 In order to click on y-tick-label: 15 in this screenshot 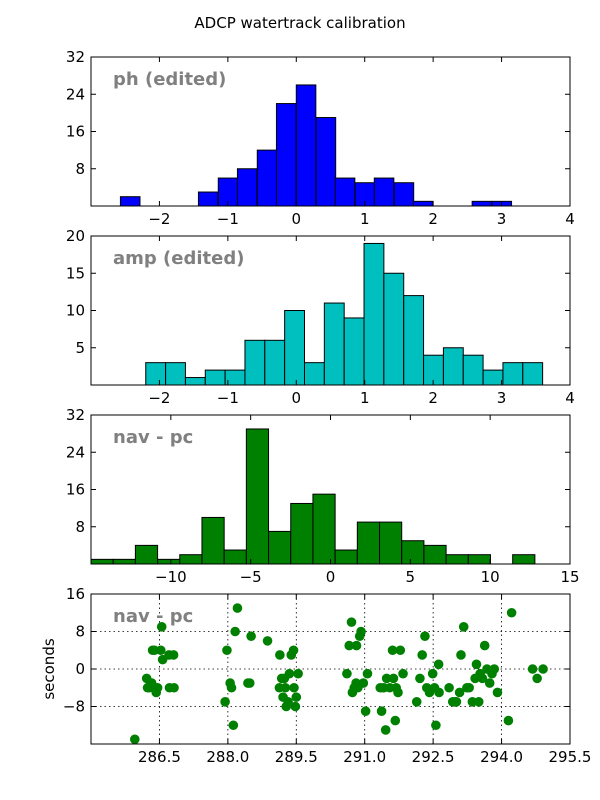, I will do `click(75, 273)`.